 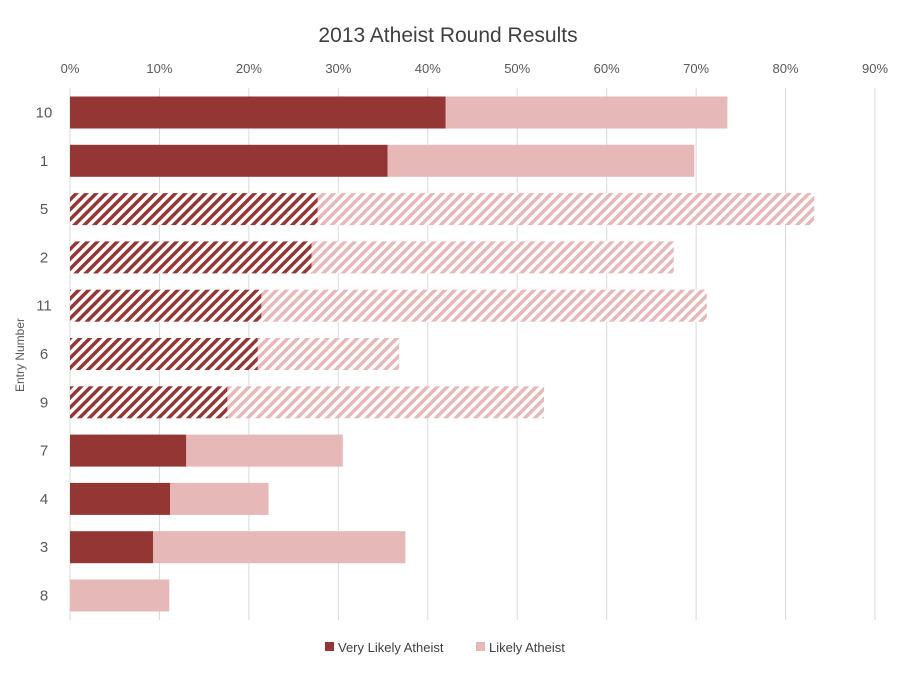 What do you see at coordinates (44, 451) in the screenshot?
I see `category-label: 7` at bounding box center [44, 451].